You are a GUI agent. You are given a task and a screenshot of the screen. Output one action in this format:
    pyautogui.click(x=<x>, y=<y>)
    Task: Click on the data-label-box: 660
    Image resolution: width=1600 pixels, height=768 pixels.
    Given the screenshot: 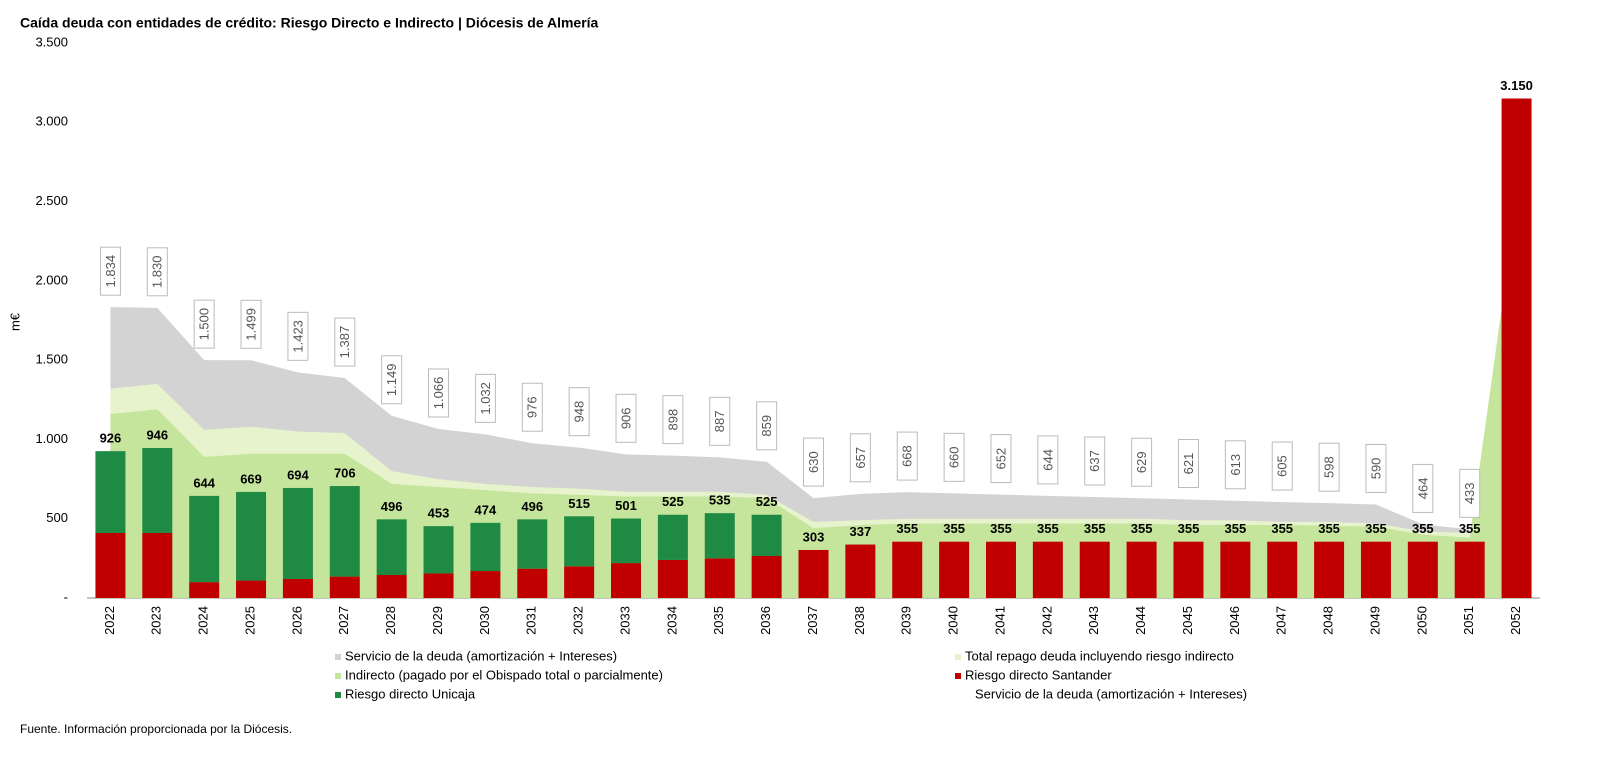 What is the action you would take?
    pyautogui.click(x=954, y=457)
    